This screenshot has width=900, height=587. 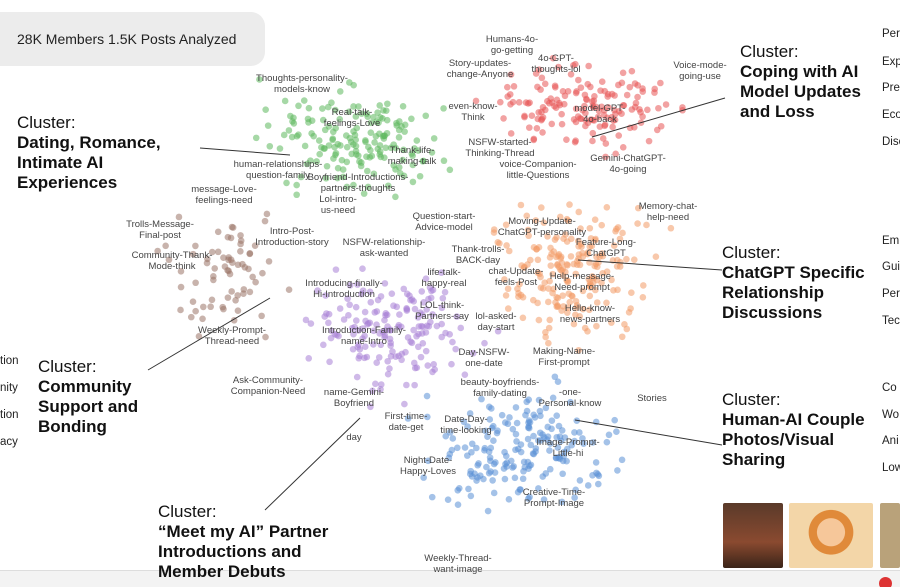 What do you see at coordinates (450, 578) in the screenshot?
I see `scrollbar` at bounding box center [450, 578].